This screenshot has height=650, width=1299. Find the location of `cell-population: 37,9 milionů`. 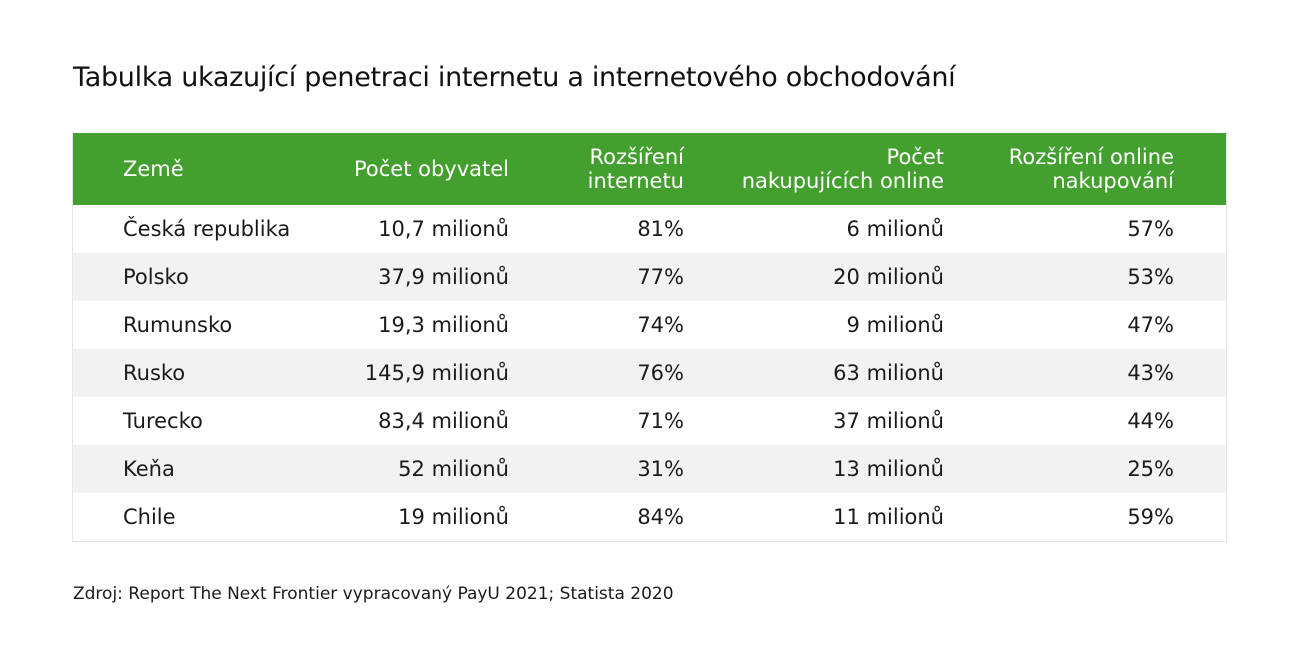

cell-population: 37,9 milionů is located at coordinates (443, 277).